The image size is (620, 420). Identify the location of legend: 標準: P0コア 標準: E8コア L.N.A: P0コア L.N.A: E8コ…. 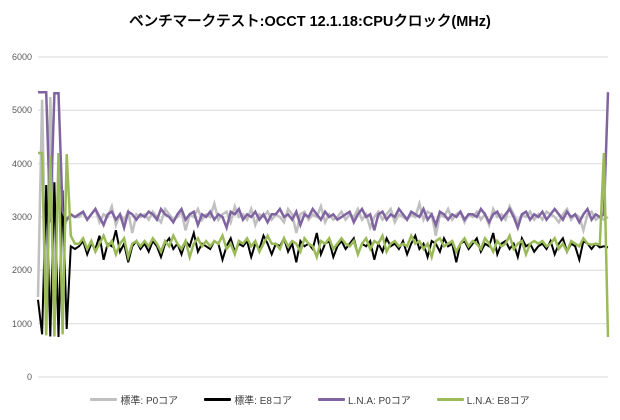
(310, 399).